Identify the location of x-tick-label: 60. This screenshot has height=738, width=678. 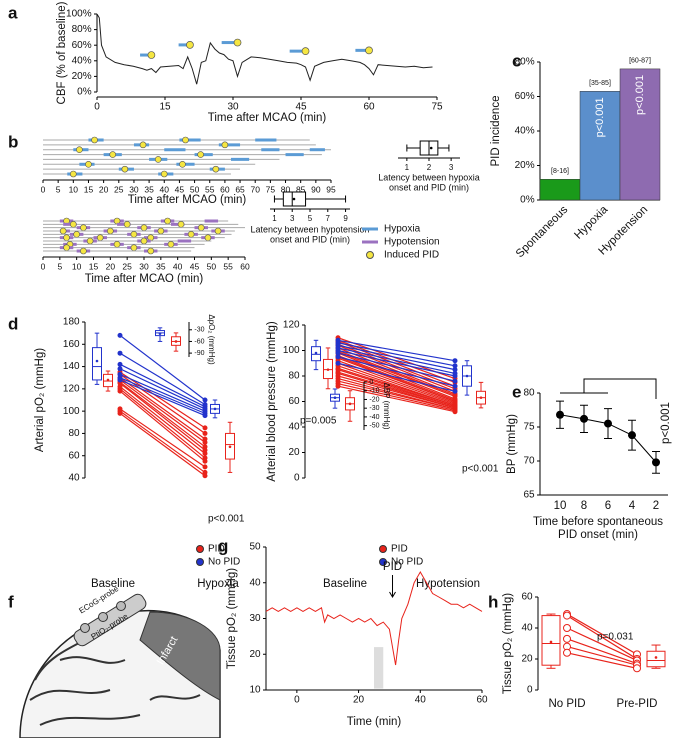
(482, 700).